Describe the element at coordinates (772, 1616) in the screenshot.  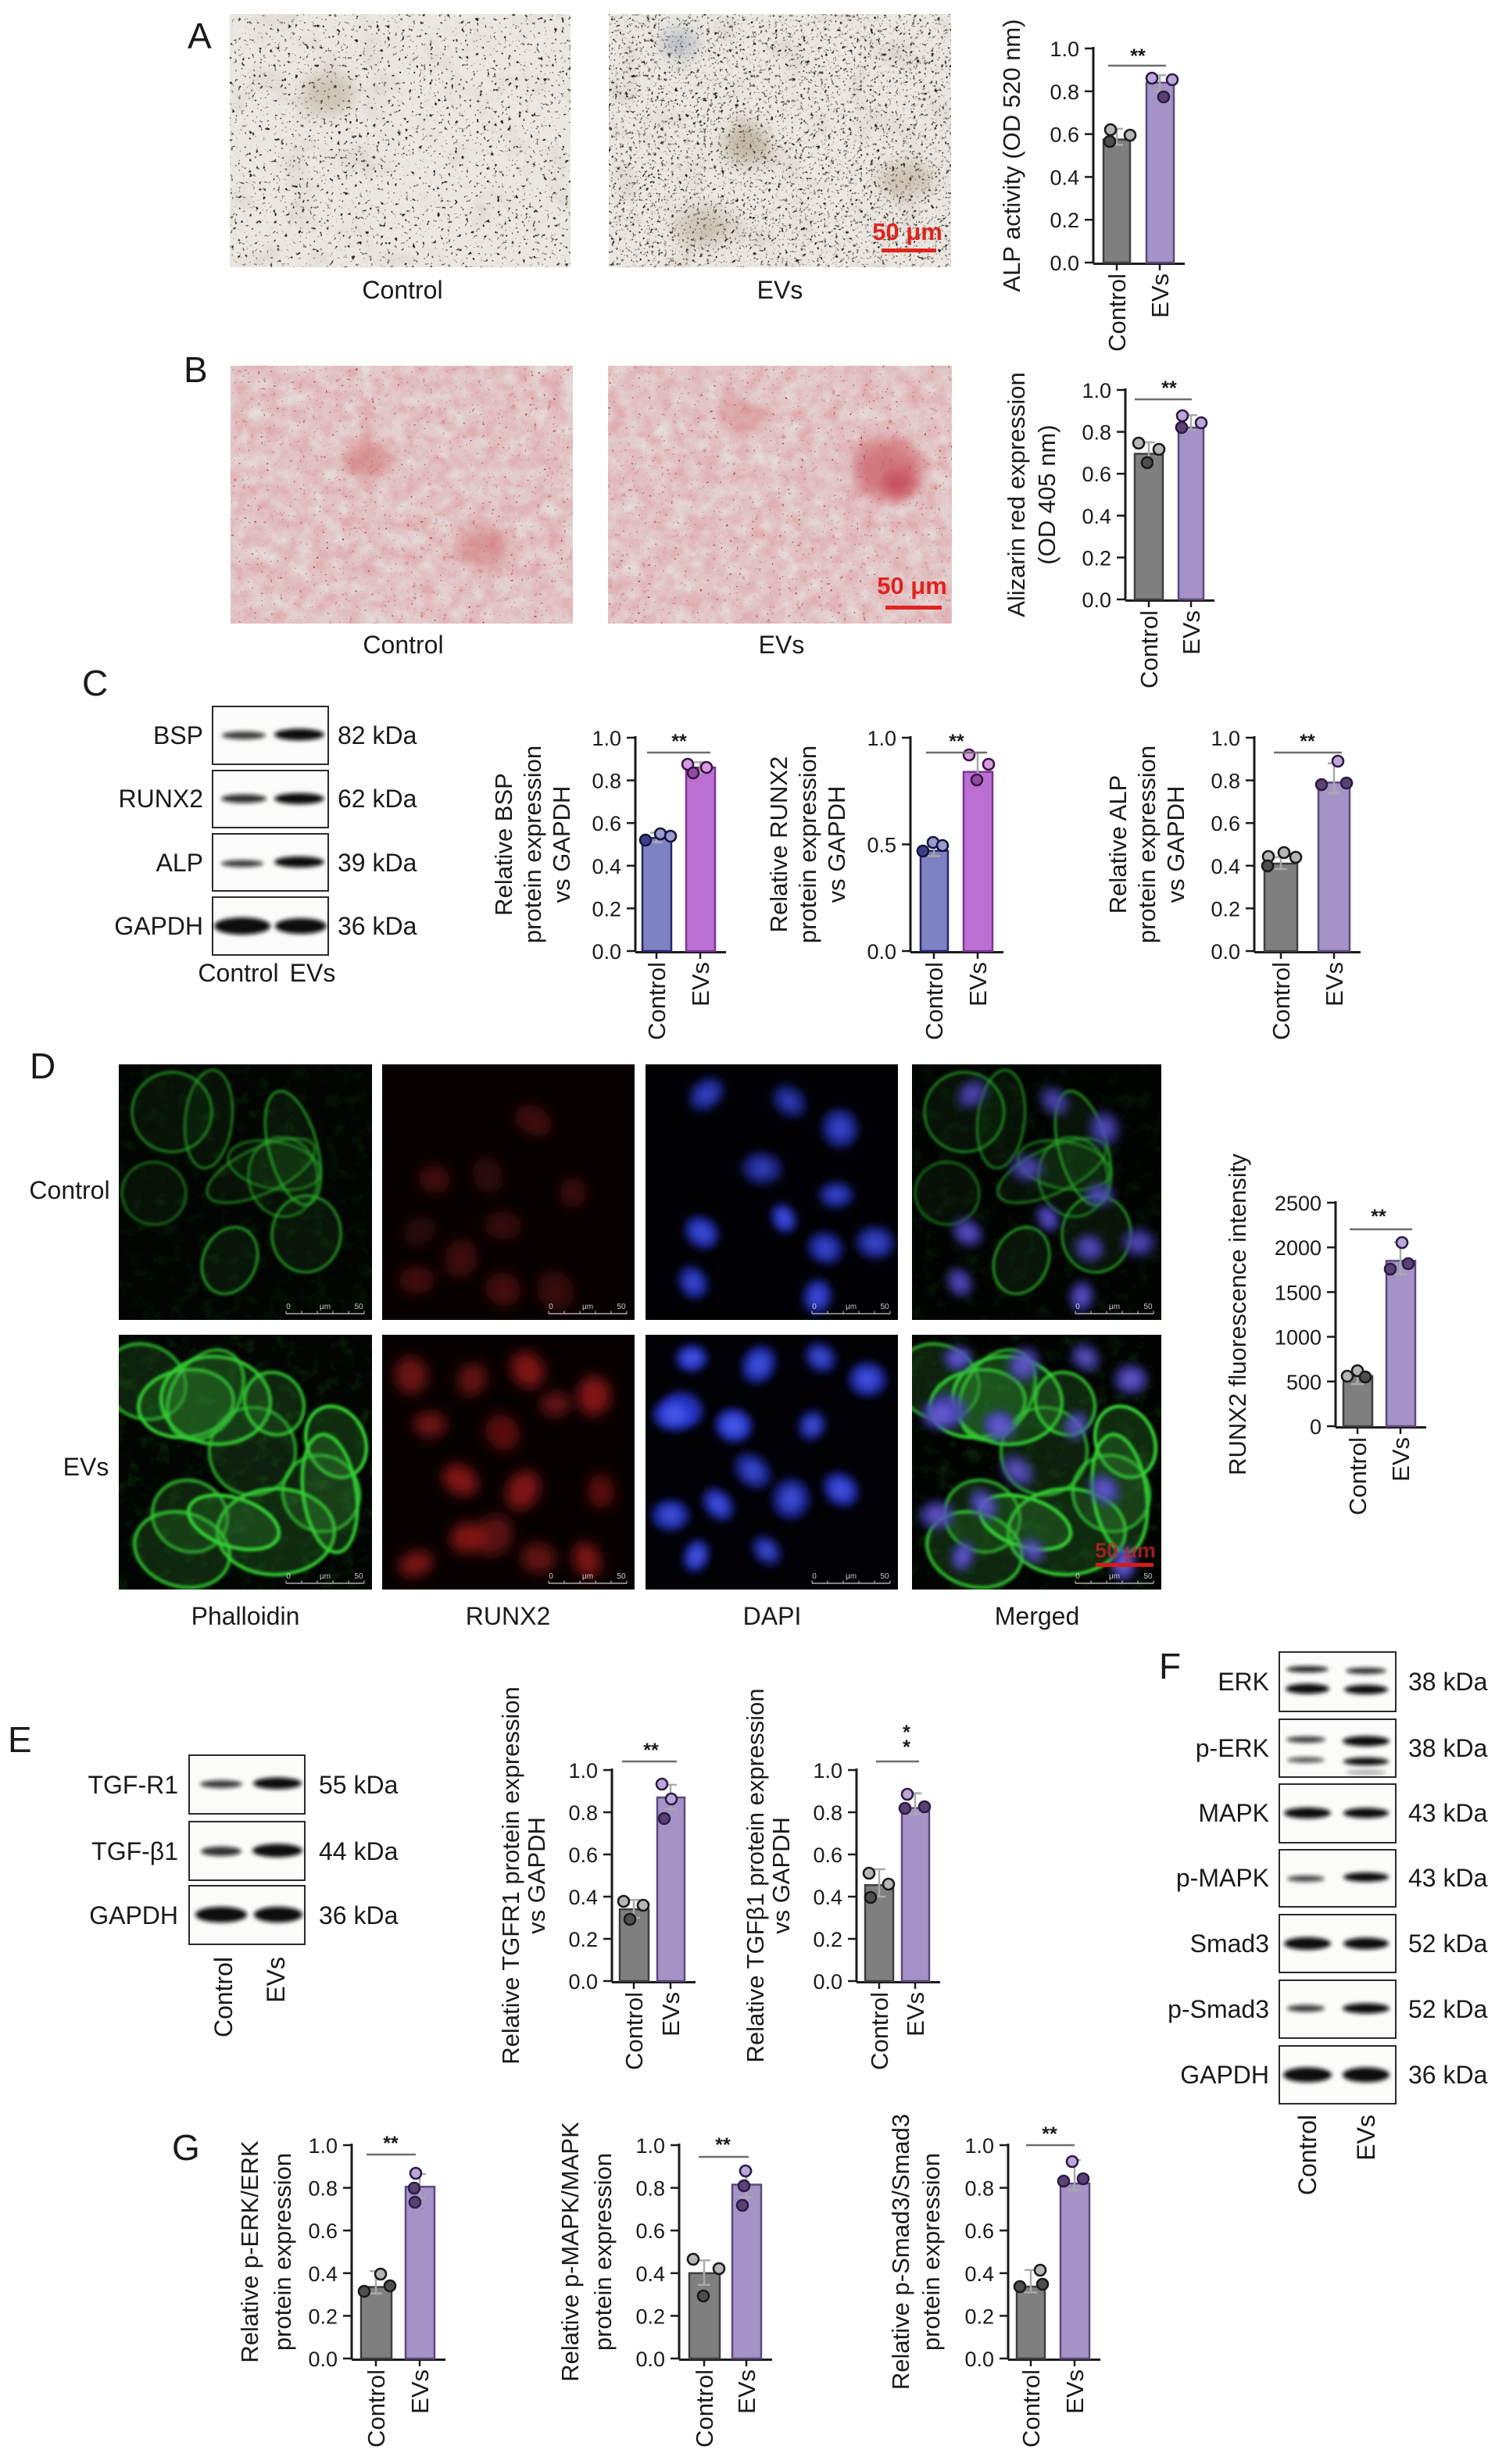
I see `svg-text: DAPI` at that location.